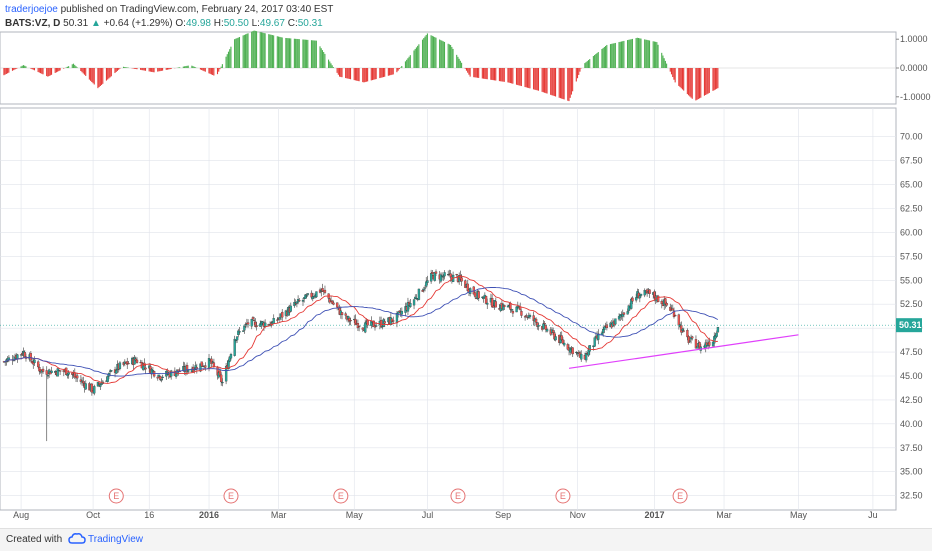 This screenshot has height=551, width=932. I want to click on earnings-marker-label: E, so click(341, 496).